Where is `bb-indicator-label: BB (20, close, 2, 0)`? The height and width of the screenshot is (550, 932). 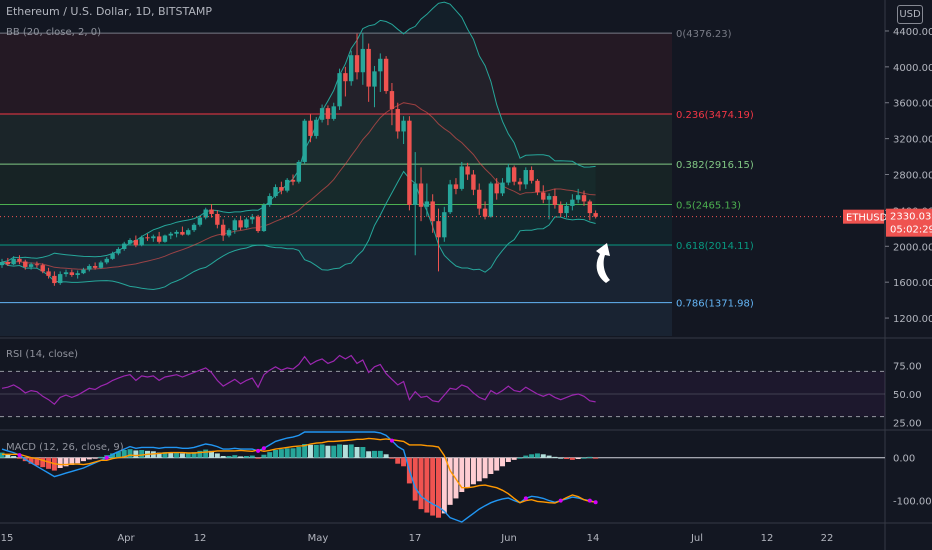 bb-indicator-label: BB (20, close, 2, 0) is located at coordinates (53, 32).